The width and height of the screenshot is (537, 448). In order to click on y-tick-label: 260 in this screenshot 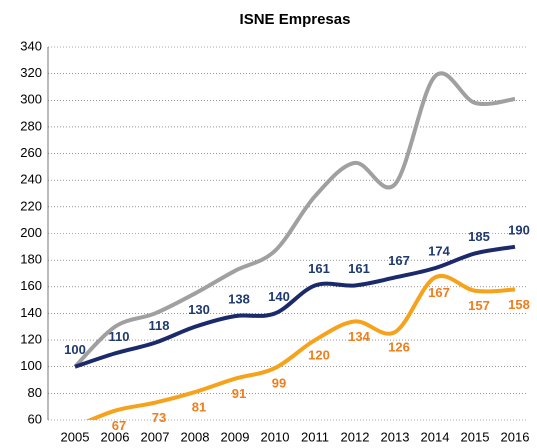, I will do `click(31, 152)`.